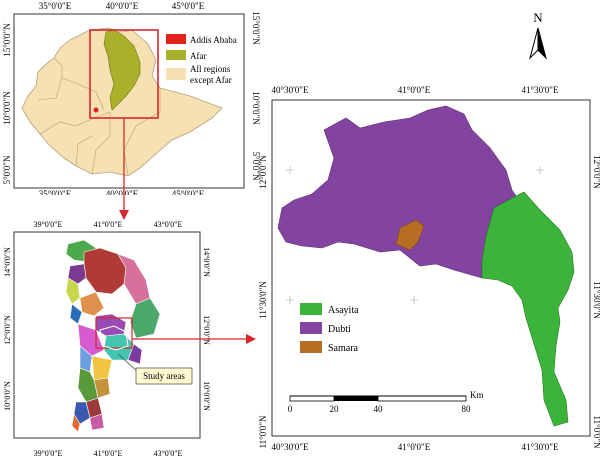 The width and height of the screenshot is (600, 463). Describe the element at coordinates (379, 409) in the screenshot. I see `scale-tick-label: 40` at that location.